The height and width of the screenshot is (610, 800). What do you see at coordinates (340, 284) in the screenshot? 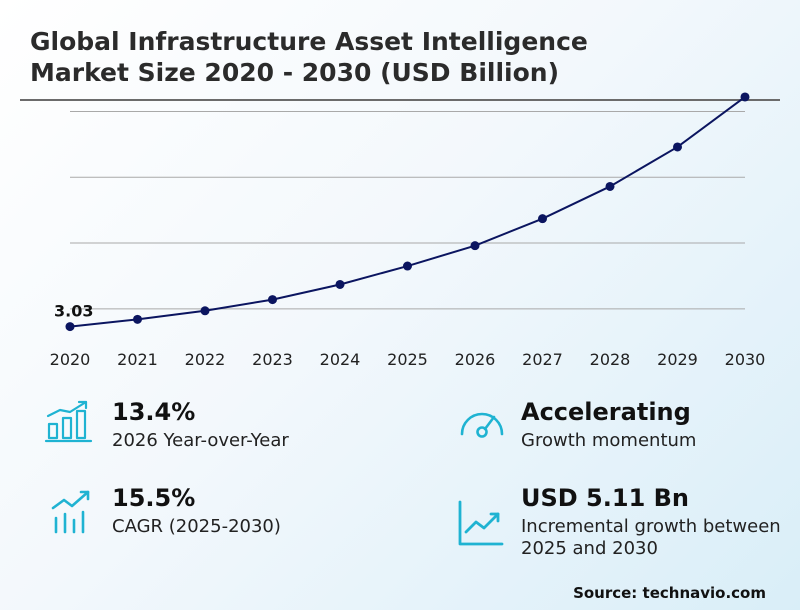
I see `data-point-2024` at bounding box center [340, 284].